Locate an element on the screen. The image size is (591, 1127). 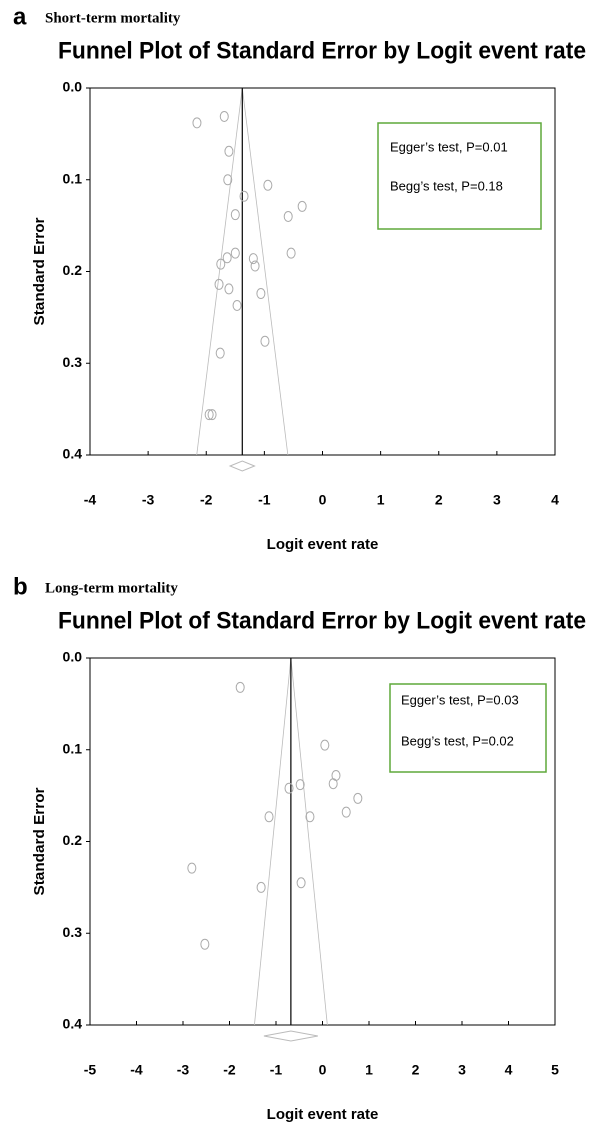
annotation: Egger’s test, P=0.03 is located at coordinates (460, 699).